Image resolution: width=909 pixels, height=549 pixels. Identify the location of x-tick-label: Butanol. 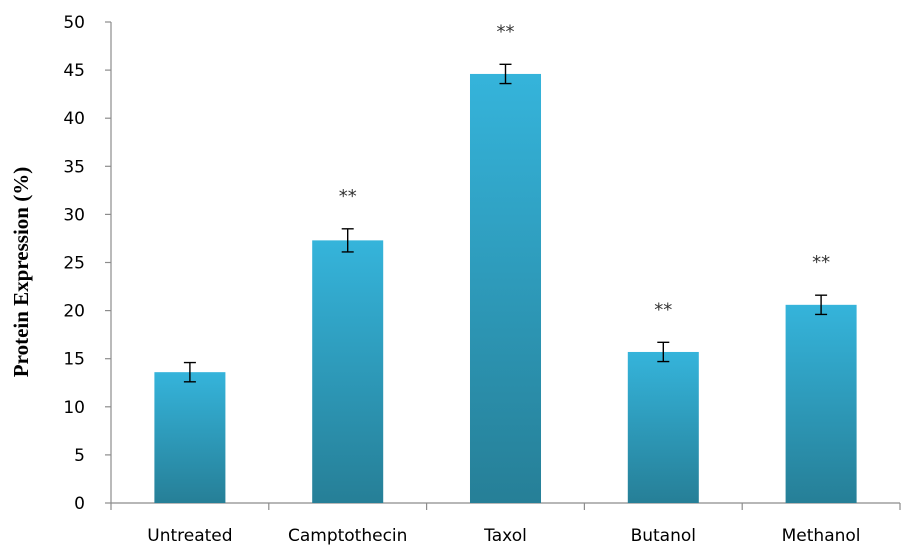
(663, 536).